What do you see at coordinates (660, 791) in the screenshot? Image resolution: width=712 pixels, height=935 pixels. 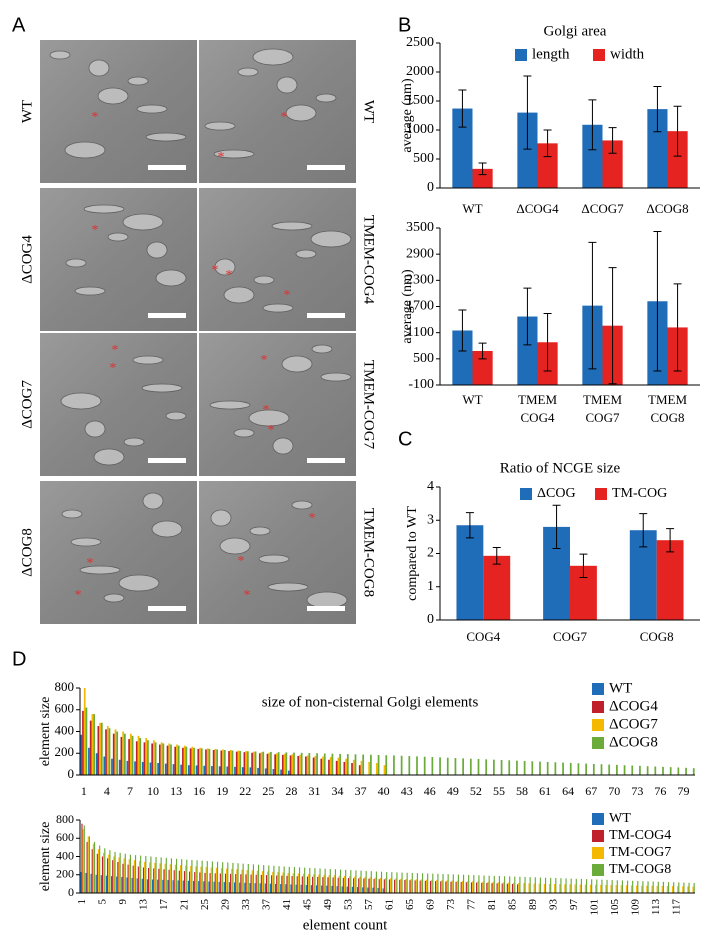 I see `x-tick-label: 76` at bounding box center [660, 791].